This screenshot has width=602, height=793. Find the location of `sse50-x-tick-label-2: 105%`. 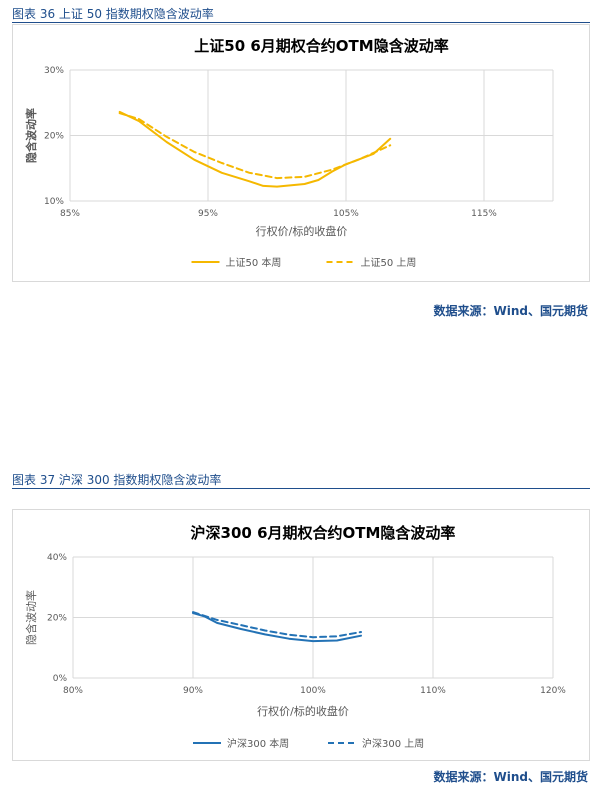

sse50-x-tick-label-2: 105% is located at coordinates (346, 214).